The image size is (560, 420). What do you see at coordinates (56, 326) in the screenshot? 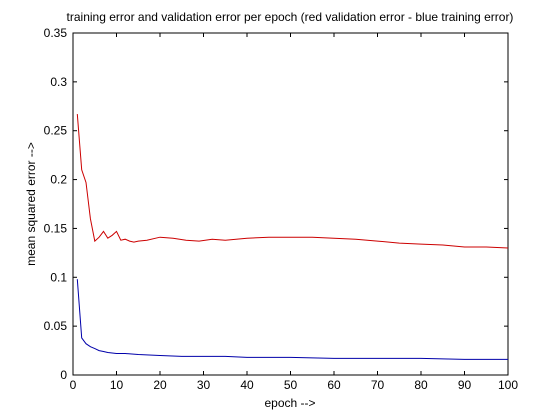
I see `y-tick-label: 0.05` at bounding box center [56, 326].